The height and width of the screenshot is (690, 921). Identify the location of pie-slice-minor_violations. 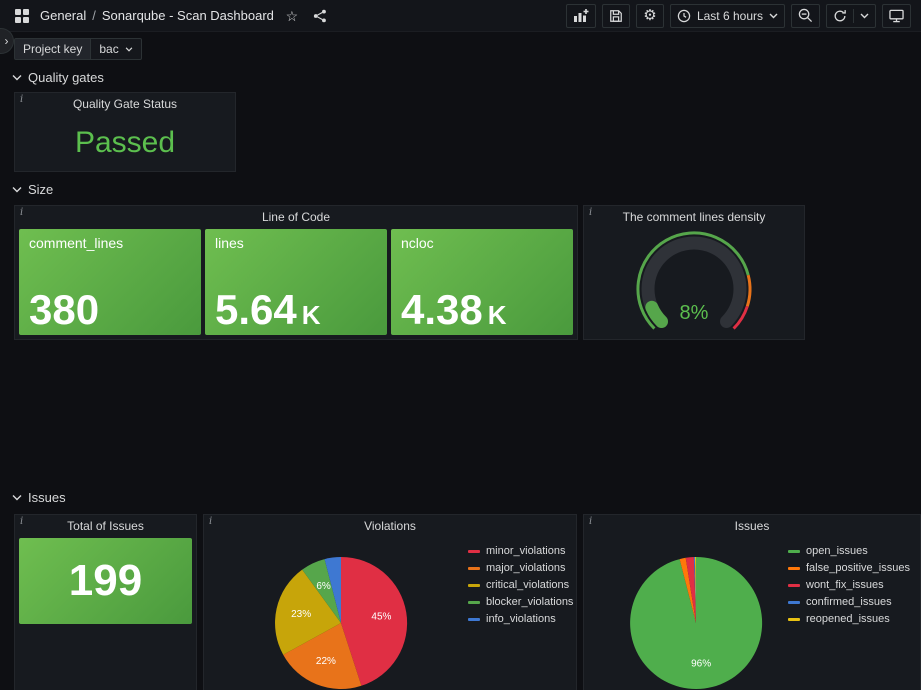
(374, 621).